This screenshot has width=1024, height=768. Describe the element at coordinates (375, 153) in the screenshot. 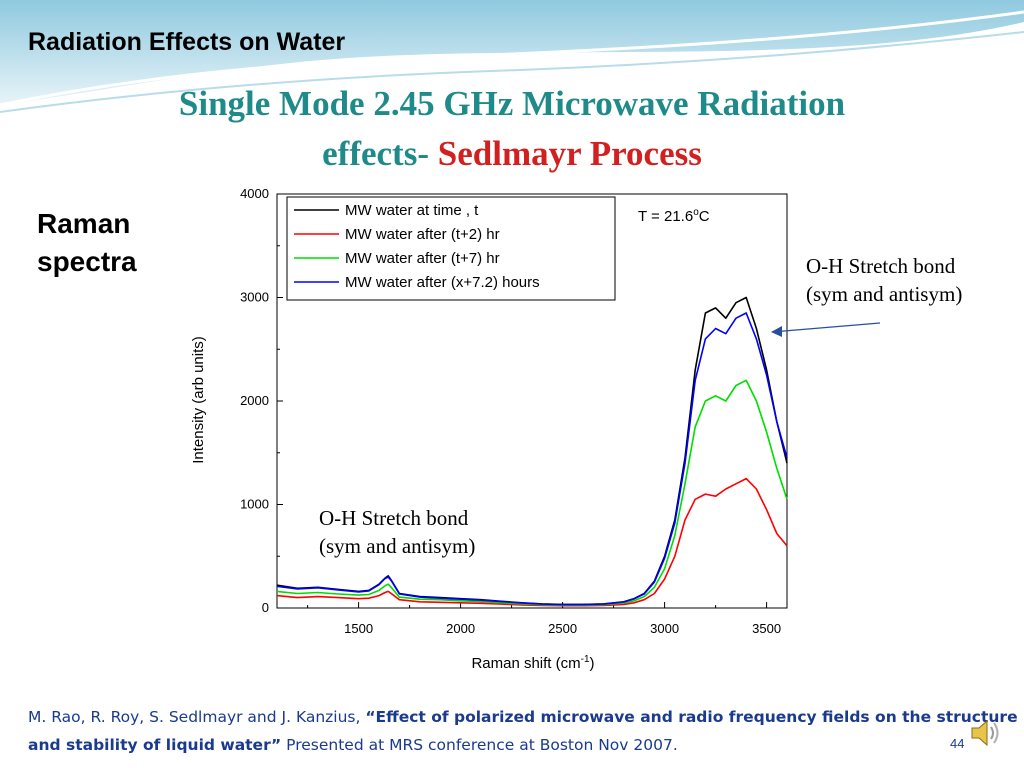

I see `slide-title-part-a: effects-` at that location.